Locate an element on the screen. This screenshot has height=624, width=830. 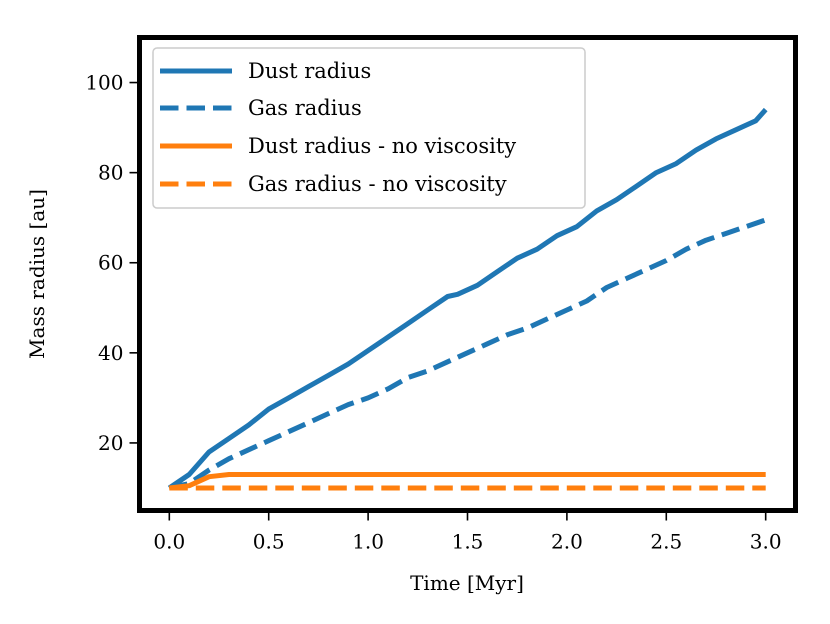
legend-label-dust-radius: Dust radius is located at coordinates (309, 71).